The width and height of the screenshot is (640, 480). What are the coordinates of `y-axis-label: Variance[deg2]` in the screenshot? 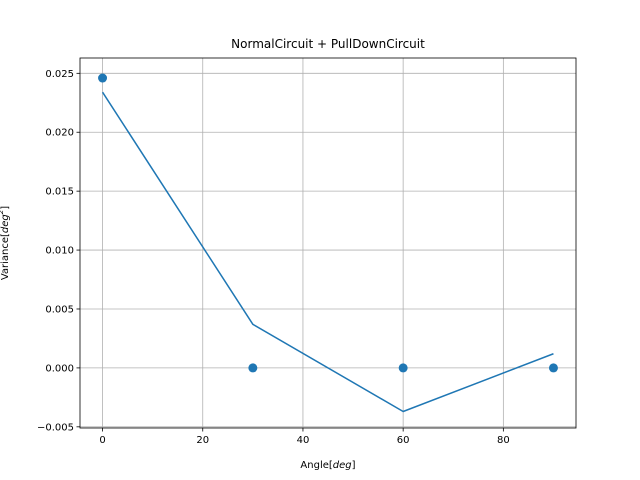 It's located at (5, 243).